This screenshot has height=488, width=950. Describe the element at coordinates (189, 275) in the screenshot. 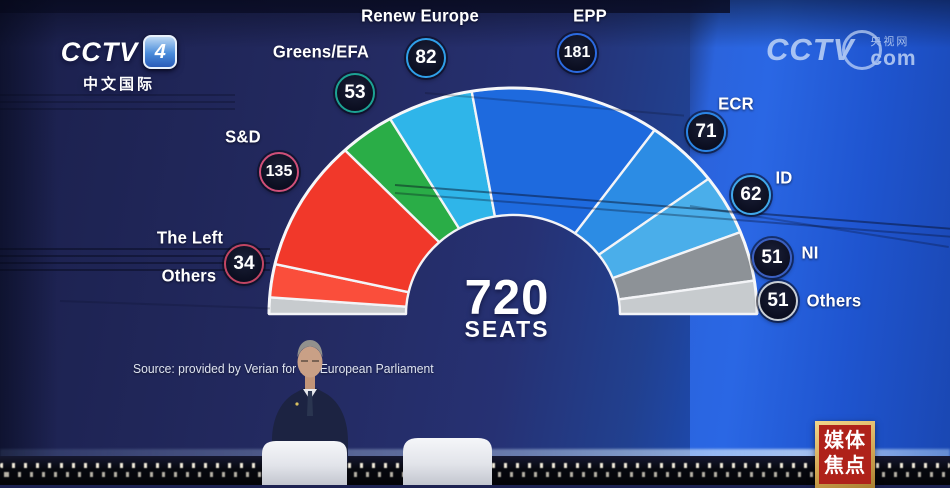

I see `party-label-others-left: Others` at that location.